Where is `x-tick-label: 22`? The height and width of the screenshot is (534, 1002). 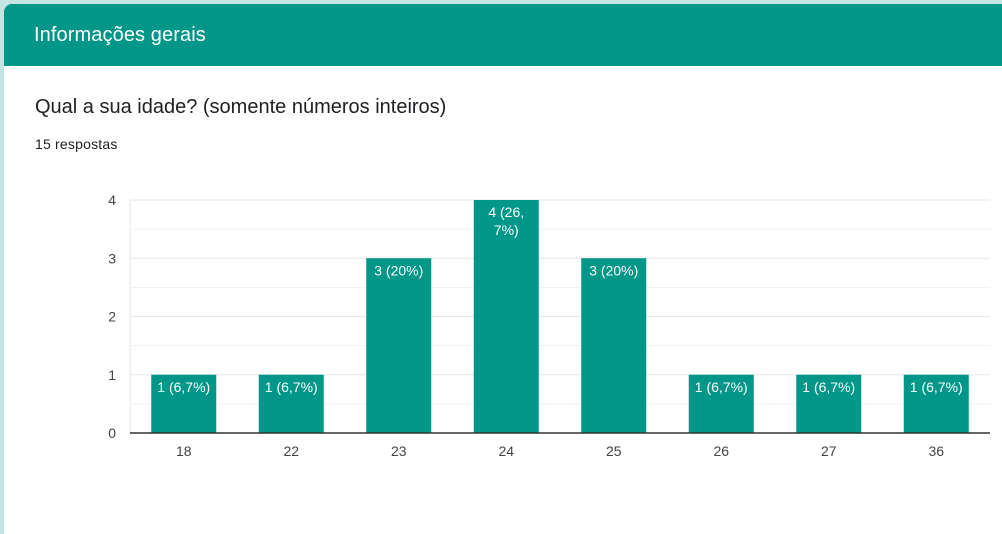
x-tick-label: 22 is located at coordinates (291, 451).